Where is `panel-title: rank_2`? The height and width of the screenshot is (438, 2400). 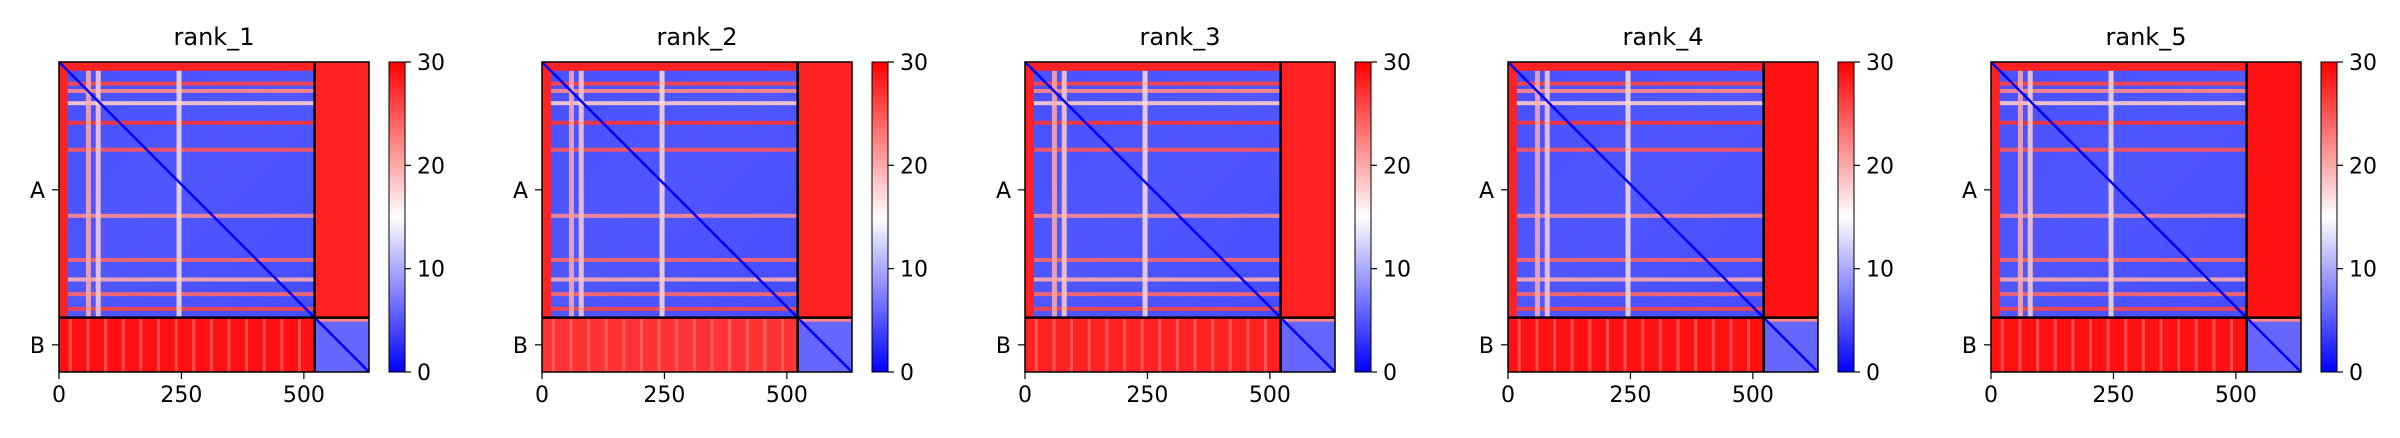
panel-title: rank_2 is located at coordinates (697, 37).